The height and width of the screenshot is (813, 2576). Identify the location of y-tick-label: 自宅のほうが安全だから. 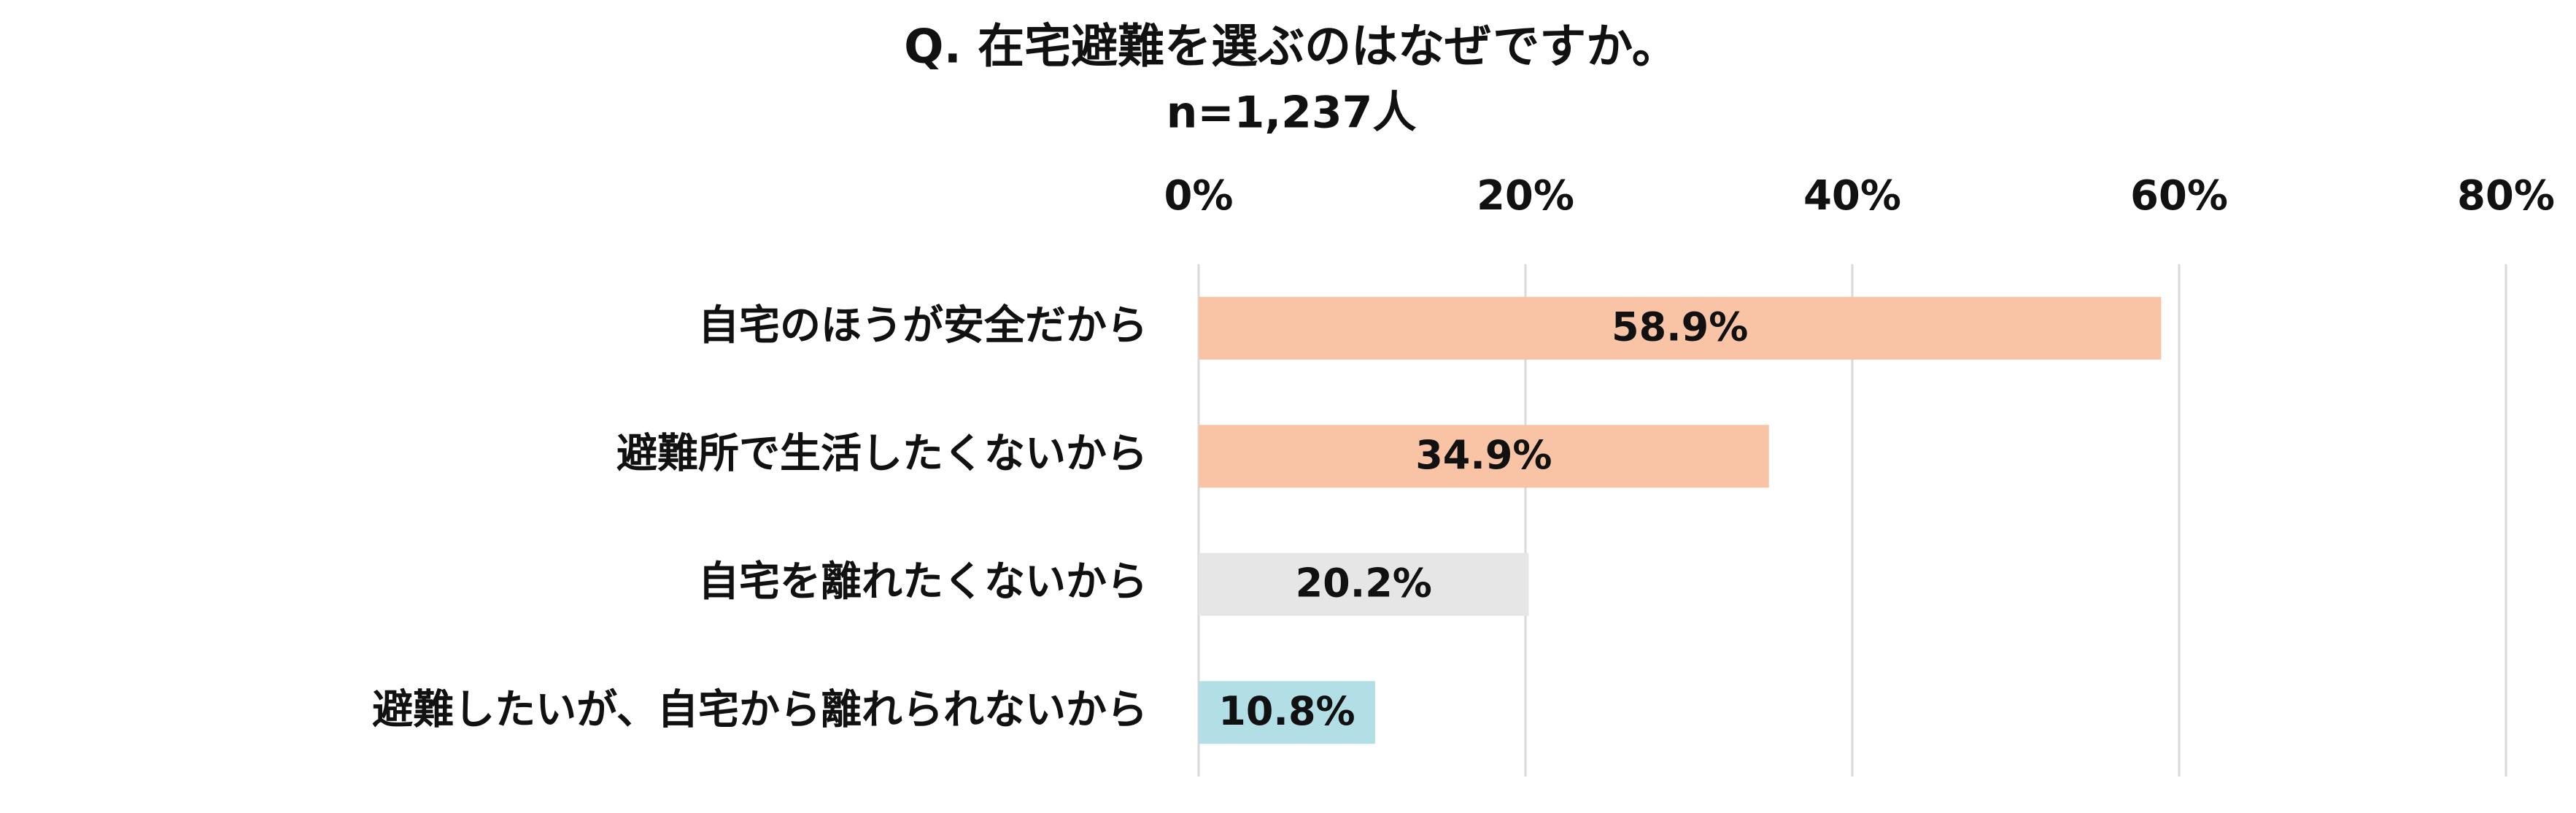
(923, 326).